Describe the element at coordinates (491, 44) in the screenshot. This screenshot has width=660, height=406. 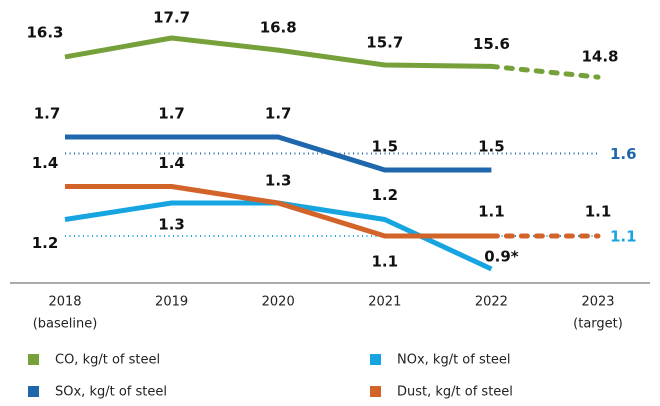
I see `data-label: 15.6` at that location.